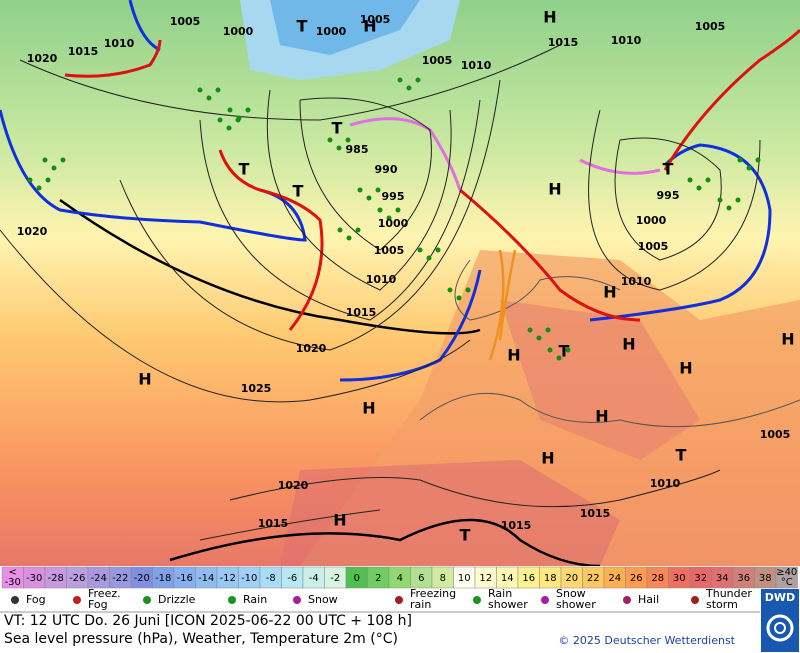 The width and height of the screenshot is (800, 653). What do you see at coordinates (780, 628) in the screenshot?
I see `dwd-logo-mark` at bounding box center [780, 628].